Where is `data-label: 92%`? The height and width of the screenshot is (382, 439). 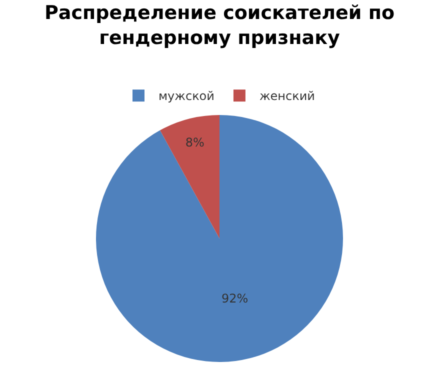
data-label: 92% is located at coordinates (235, 298).